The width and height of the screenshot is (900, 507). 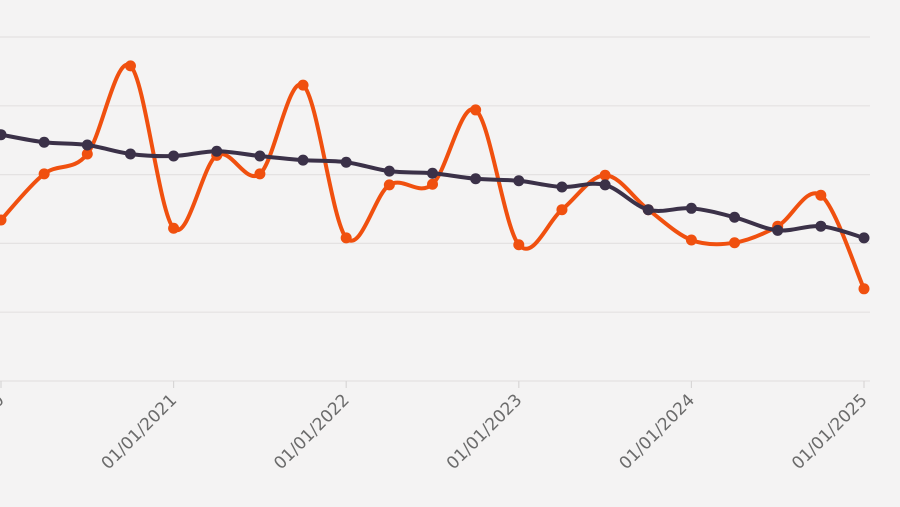 What do you see at coordinates (829, 431) in the screenshot?
I see `x-tick-label: 01/01/2025` at bounding box center [829, 431].